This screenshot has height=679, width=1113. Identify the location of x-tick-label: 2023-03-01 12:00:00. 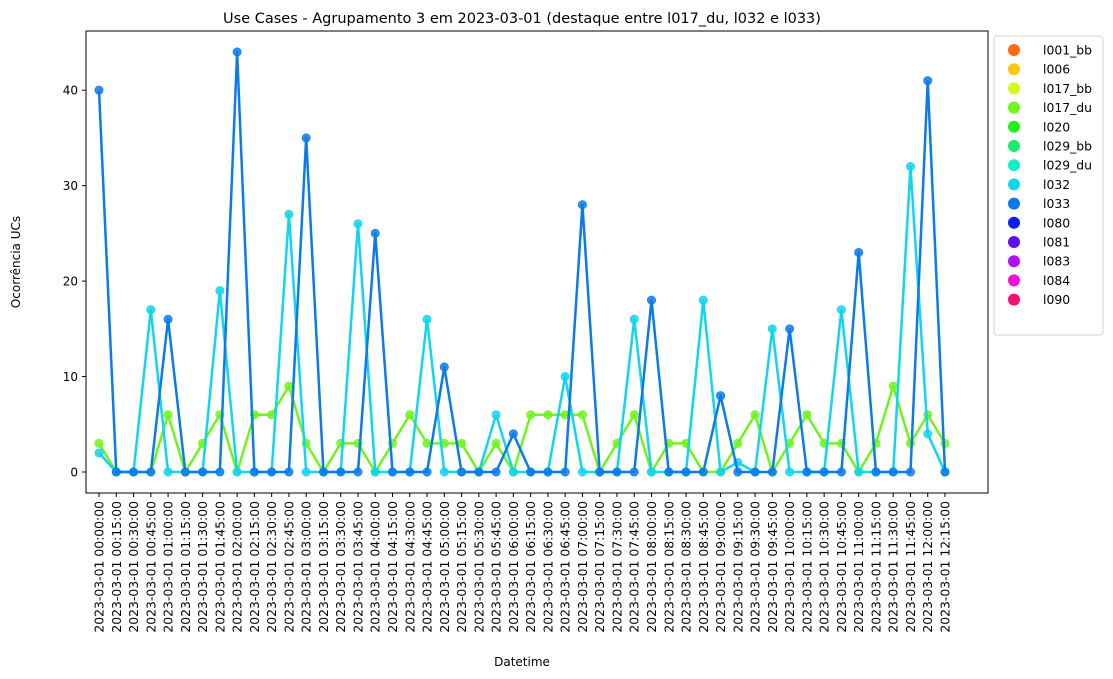
(927, 567).